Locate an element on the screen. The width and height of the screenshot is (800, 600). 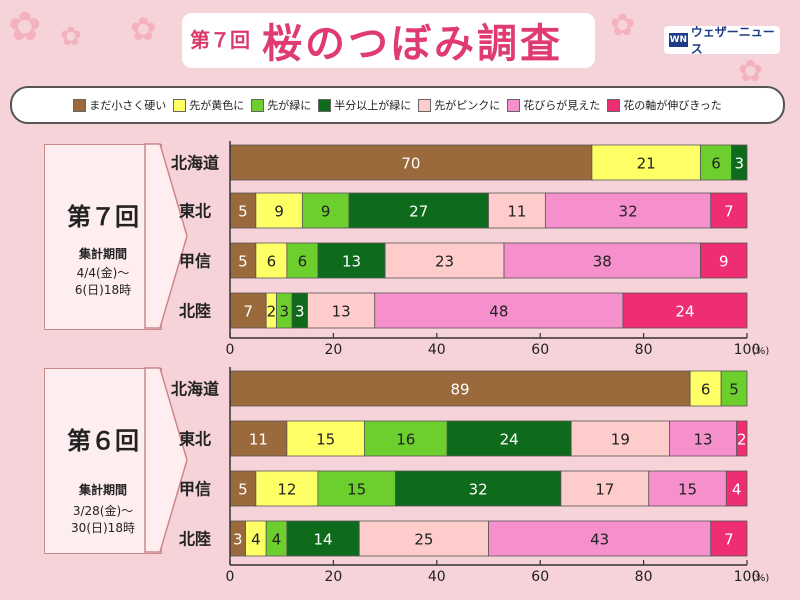
weathernews-logo-icon: WN is located at coordinates (678, 40).